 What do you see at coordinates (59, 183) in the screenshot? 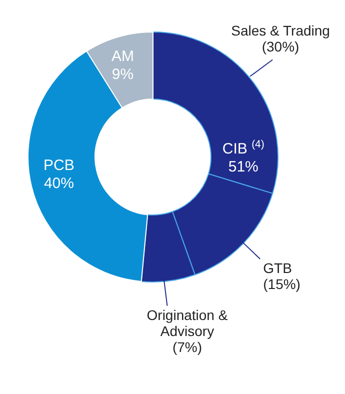
I see `data-label: 40%` at bounding box center [59, 183].